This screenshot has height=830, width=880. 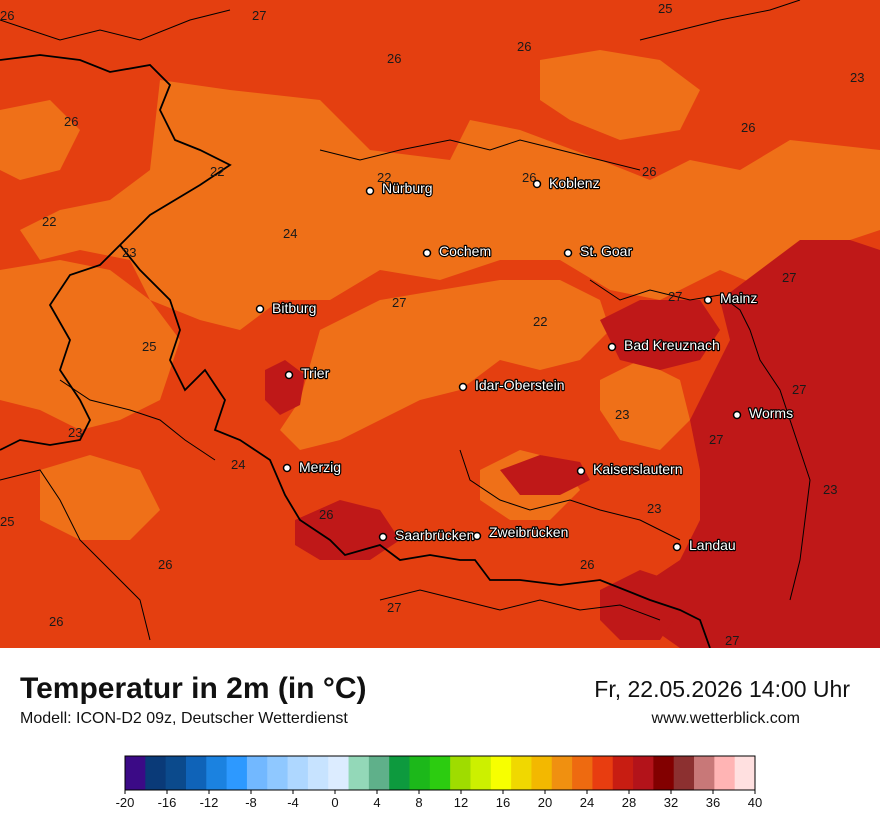 I want to click on city-label: Bitburg, so click(x=294, y=308).